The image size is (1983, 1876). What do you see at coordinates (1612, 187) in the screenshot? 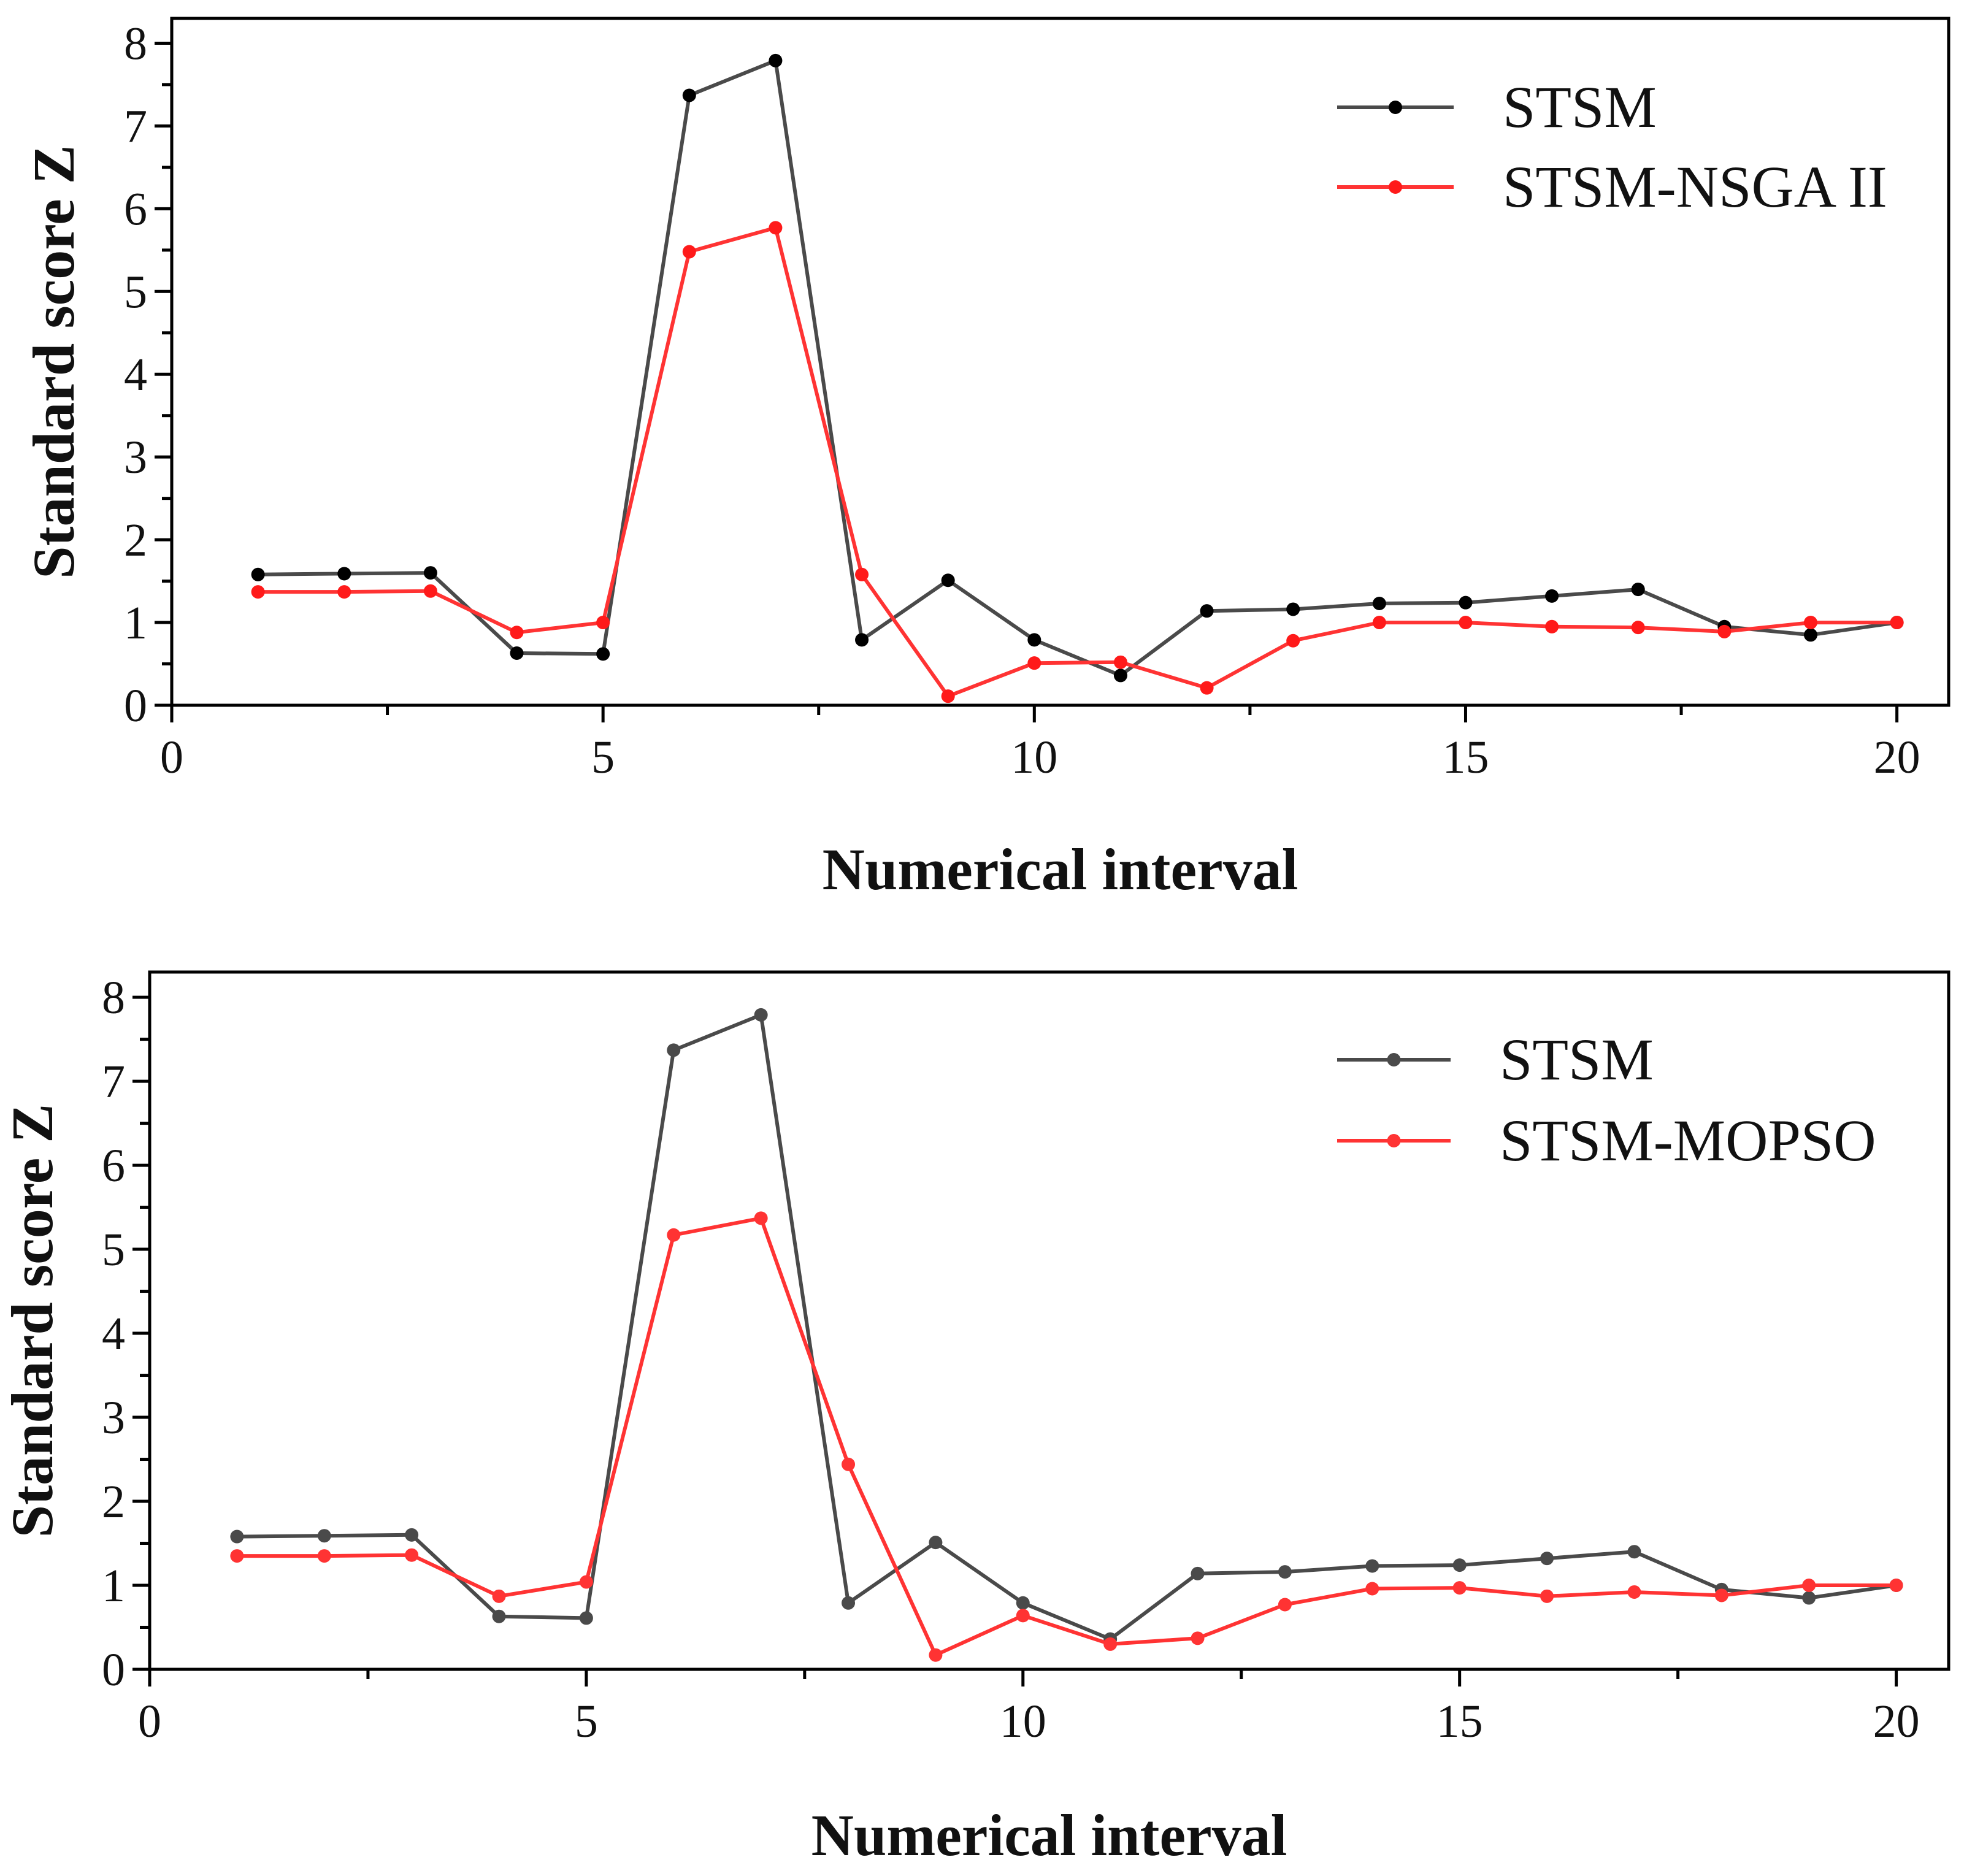
I see `legend-entry: STSM-NSGA II` at bounding box center [1612, 187].